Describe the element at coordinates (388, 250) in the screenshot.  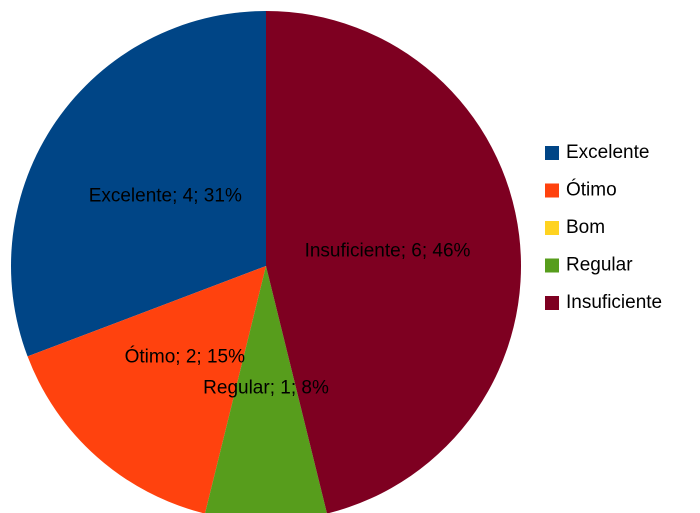
I see `data-label: Insuficiente; 6; 46%` at that location.